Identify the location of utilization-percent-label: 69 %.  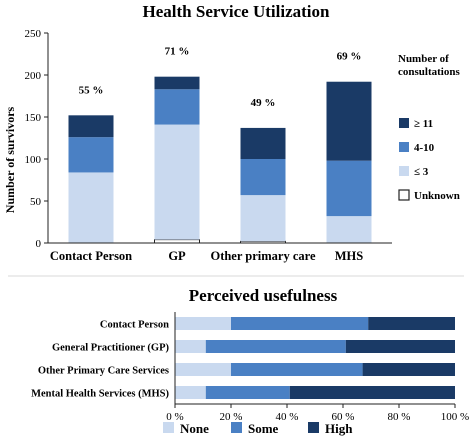
(349, 57).